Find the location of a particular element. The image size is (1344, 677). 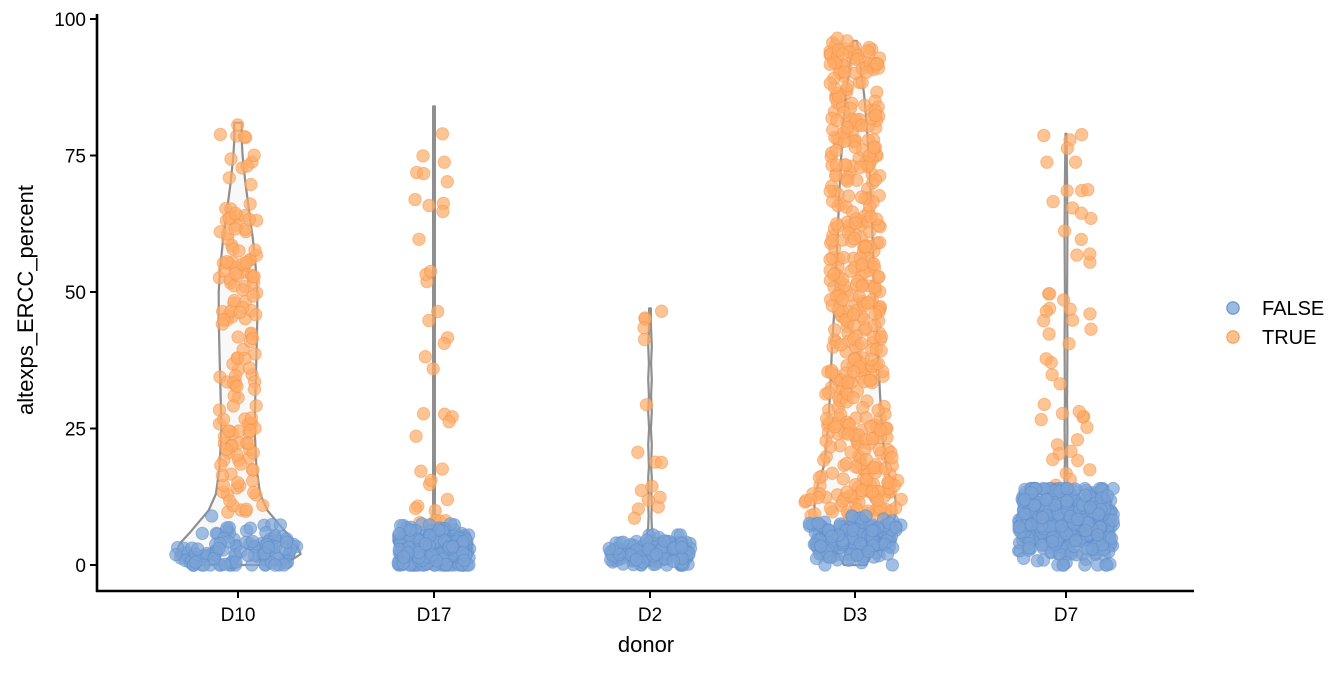

legend-label-false: FALSE is located at coordinates (1293, 309).